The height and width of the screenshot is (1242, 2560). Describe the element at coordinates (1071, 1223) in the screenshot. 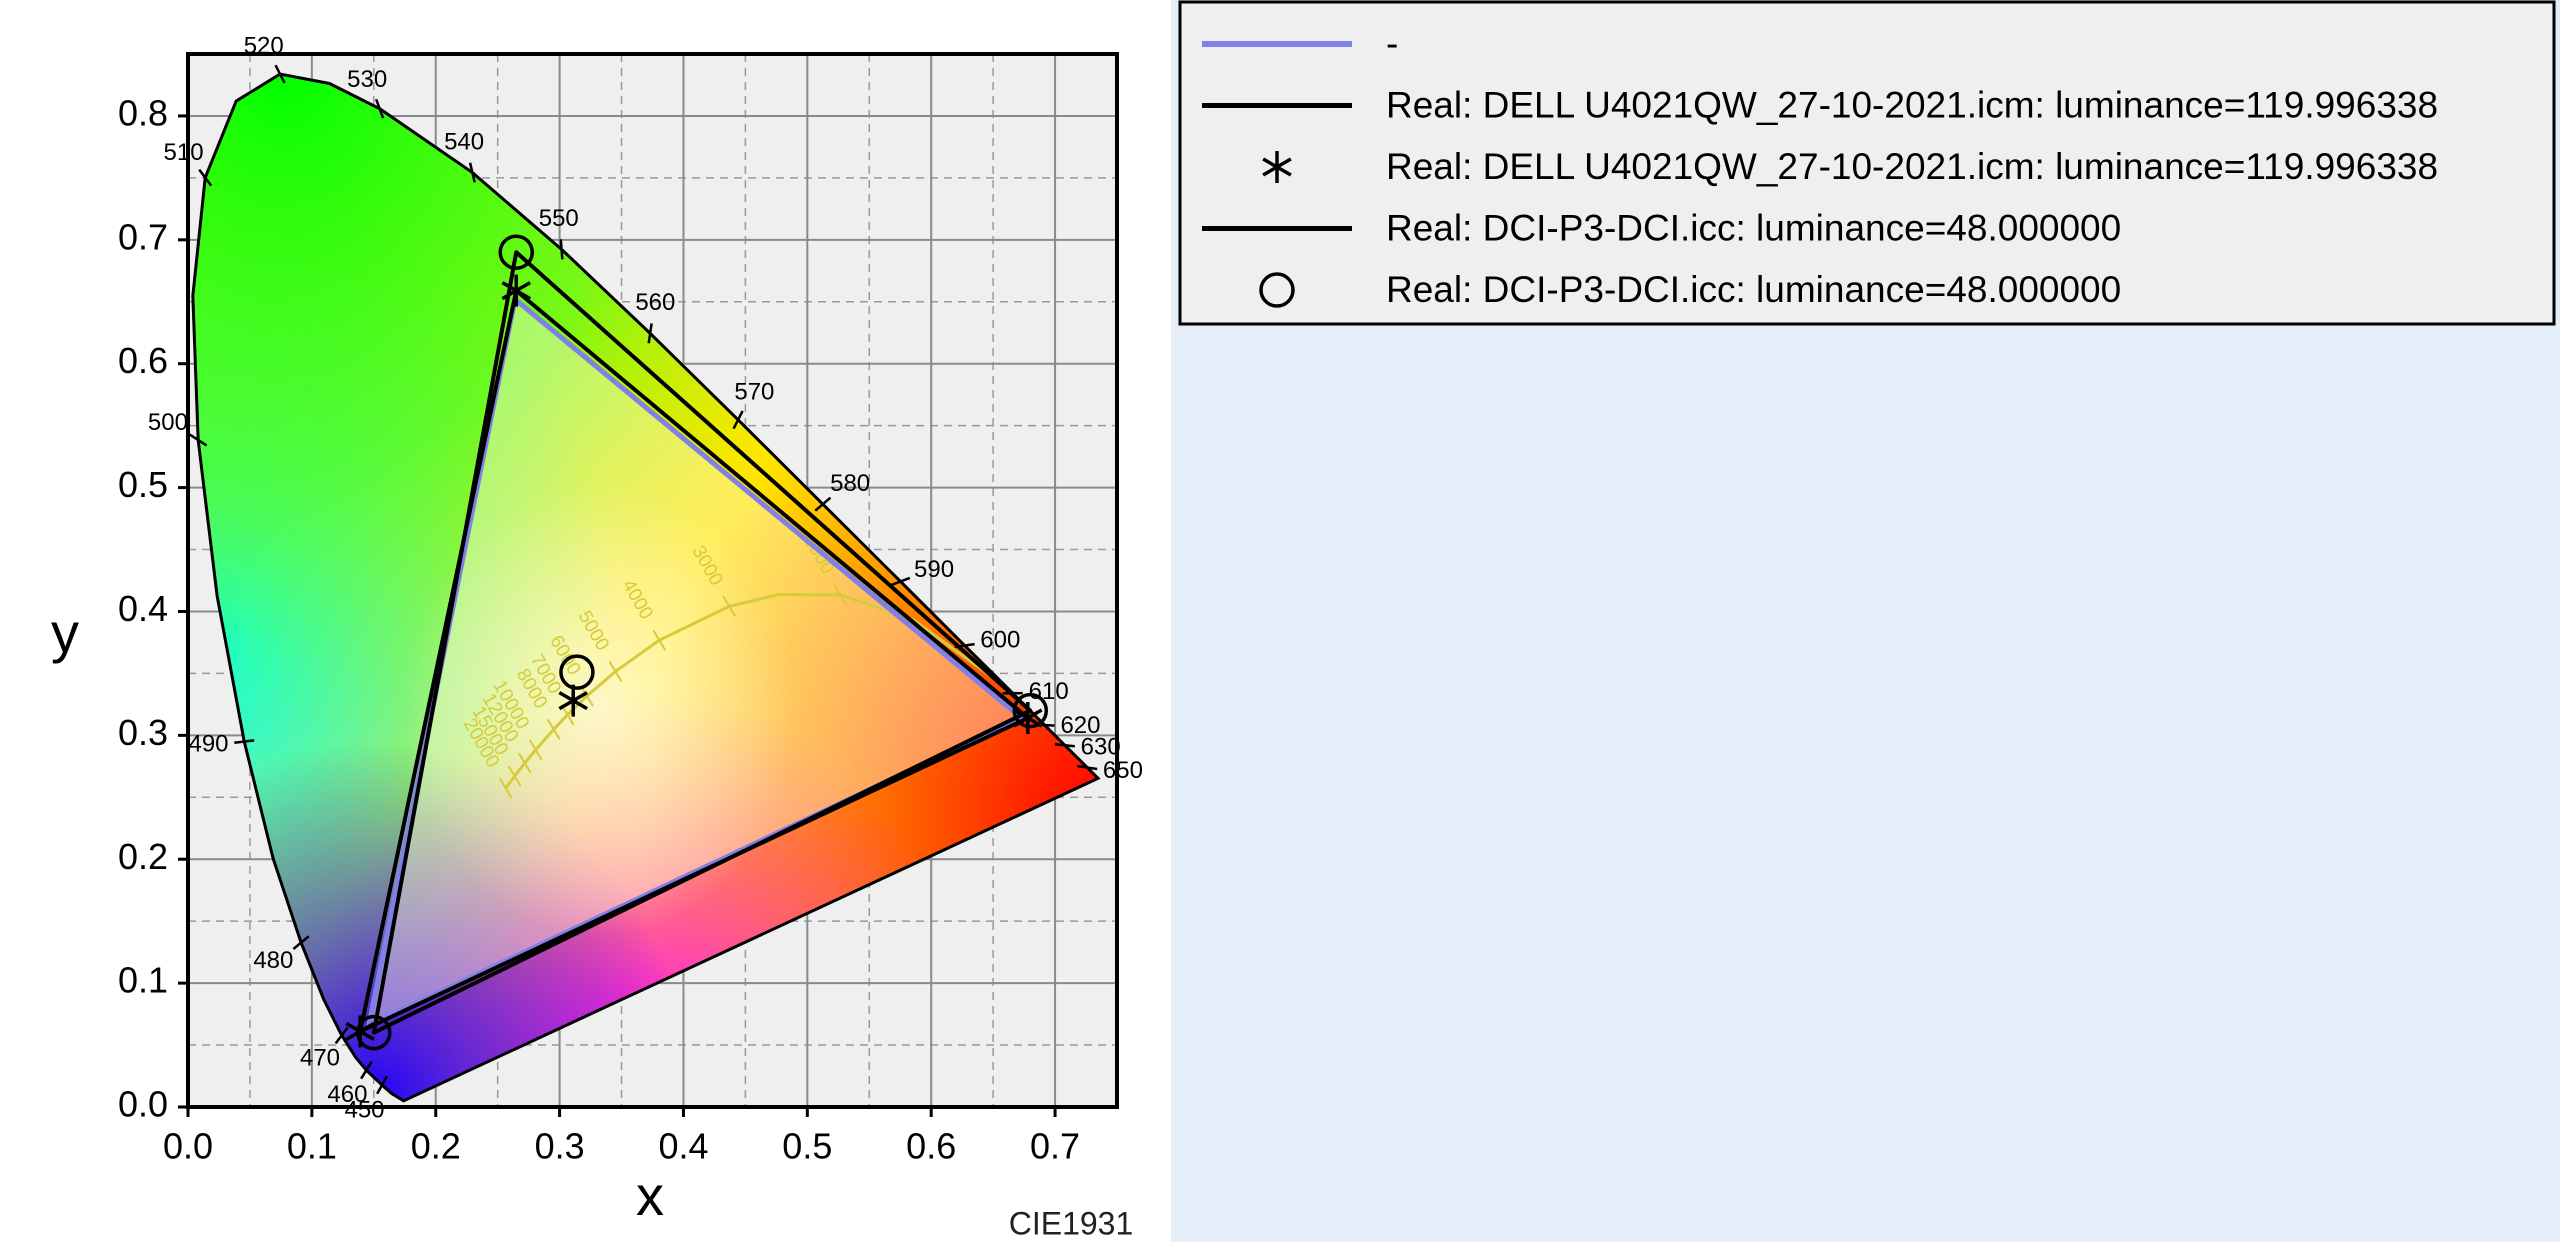

I see `footer: CIE1931` at that location.